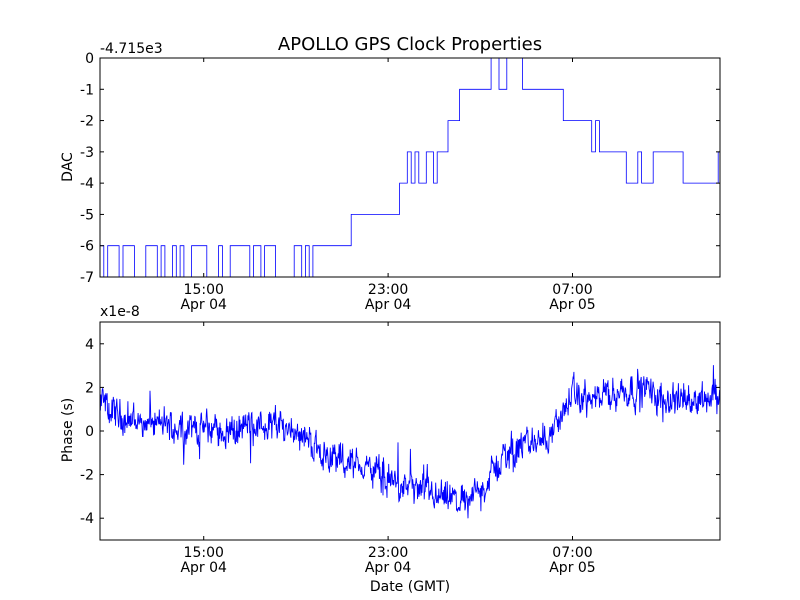  I want to click on dac-xtick-time-label: 07:00, so click(572, 290).